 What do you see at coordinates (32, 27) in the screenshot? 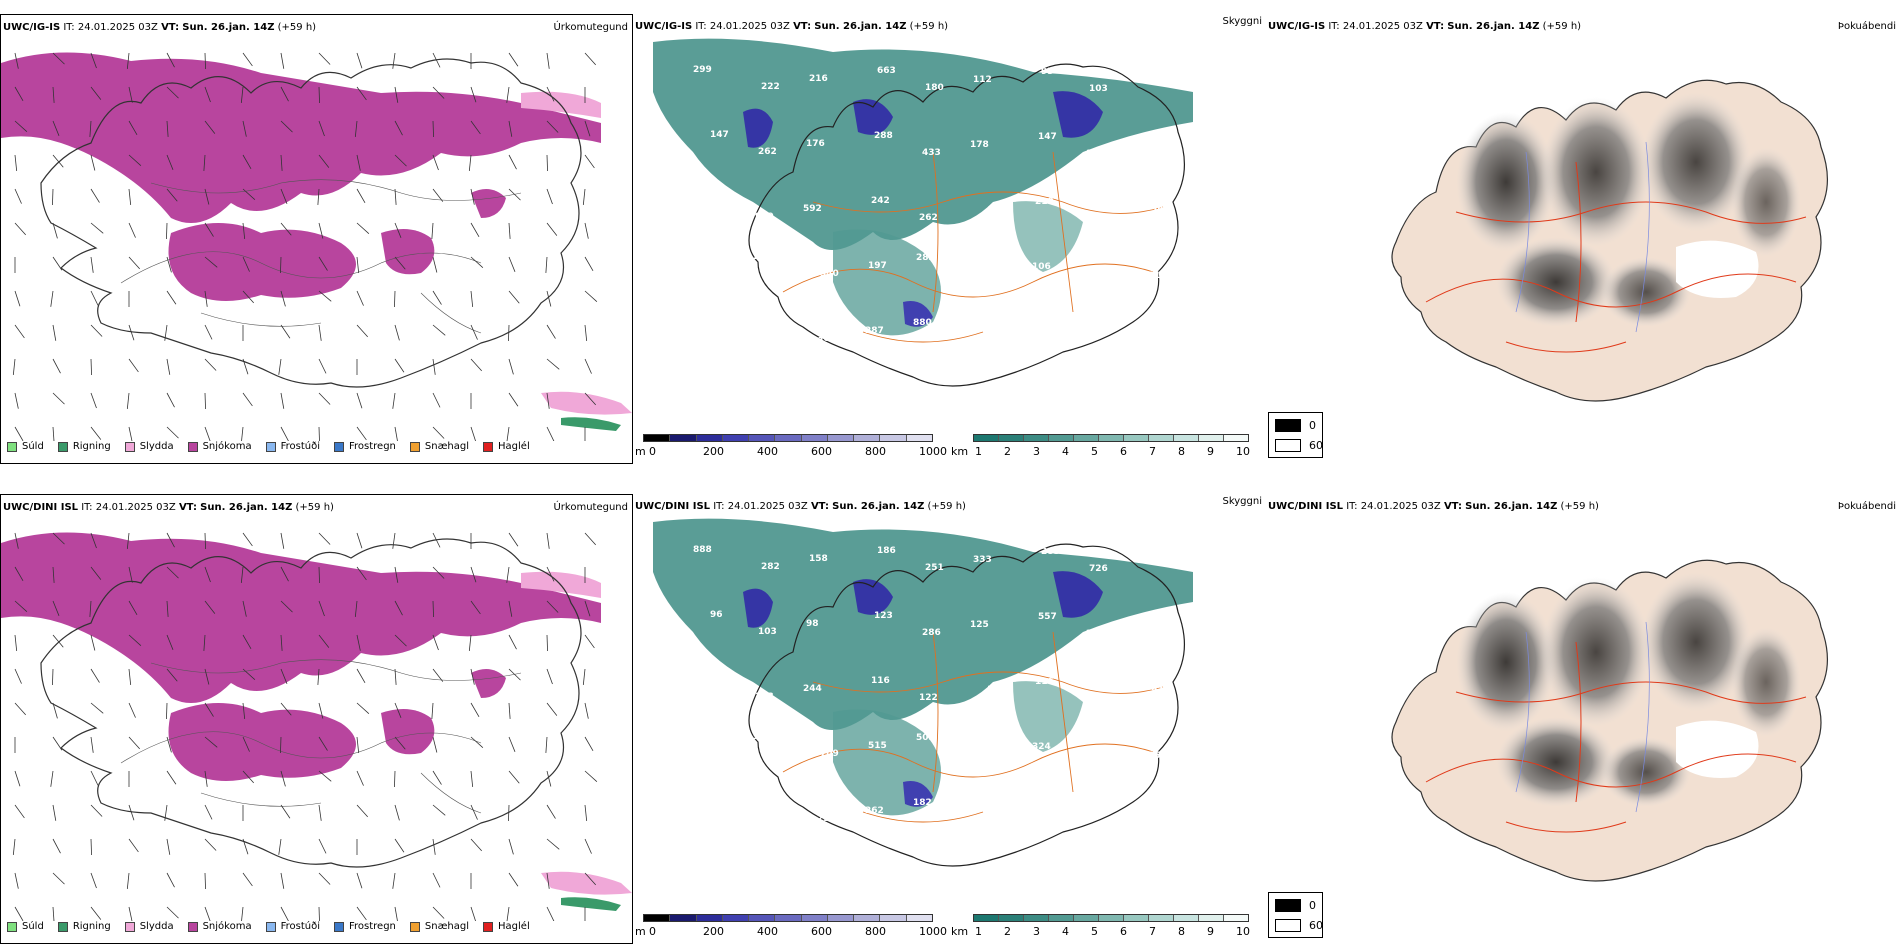
I see `model-name: UWC/IG-IS` at bounding box center [32, 27].